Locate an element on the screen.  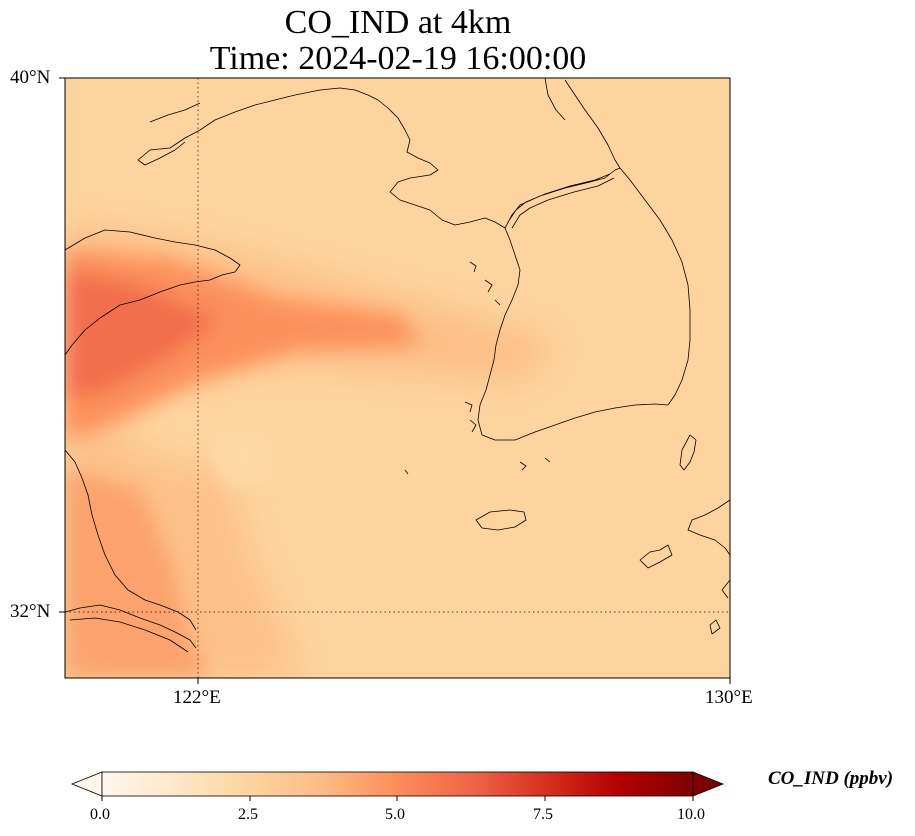
colorbar is located at coordinates (397, 786).